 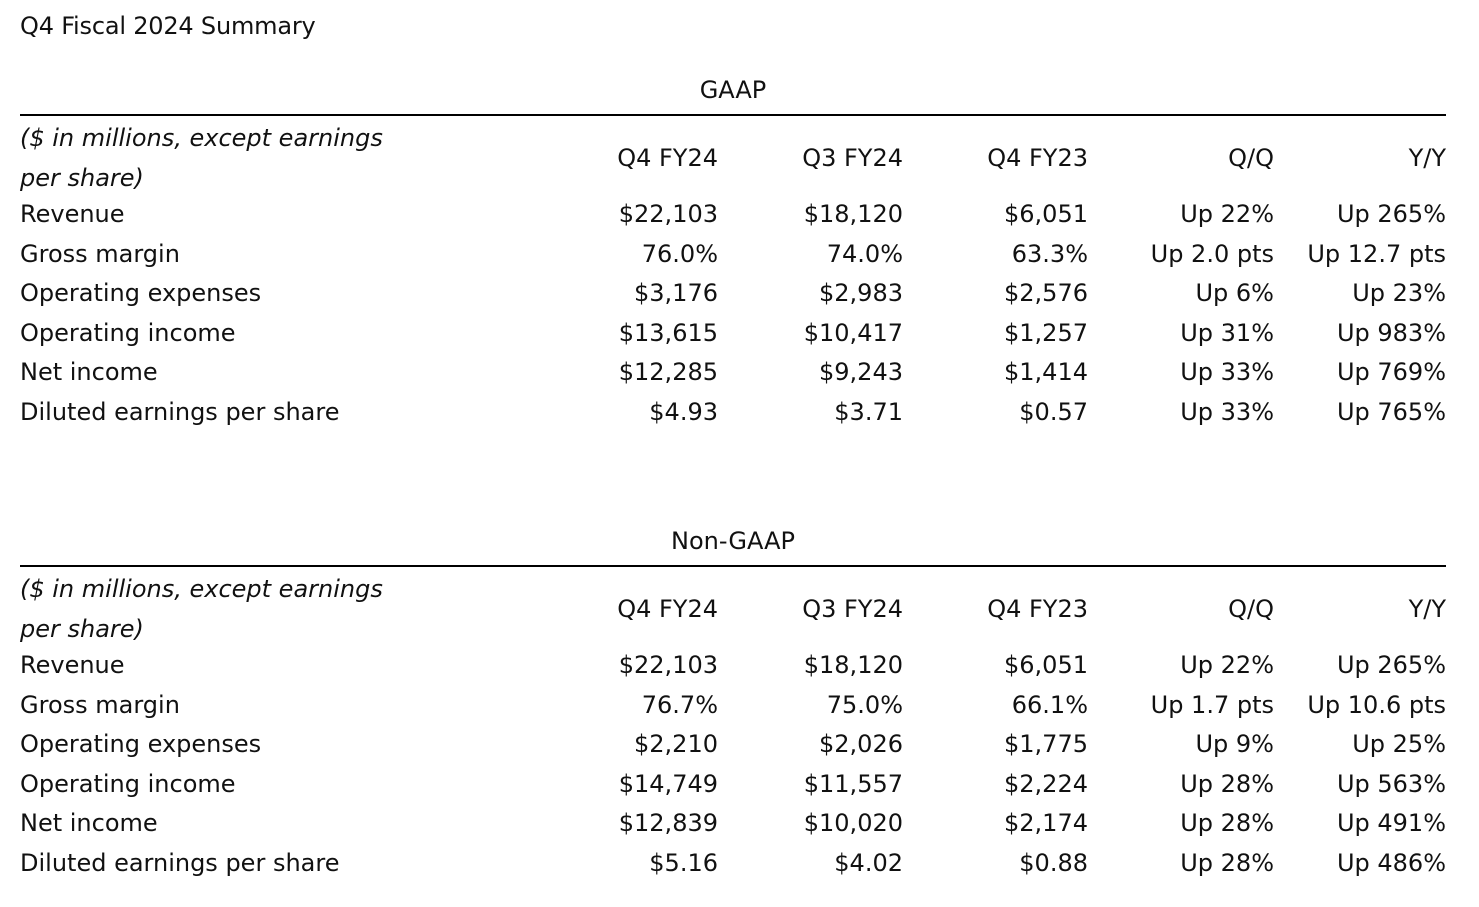 What do you see at coordinates (733, 90) in the screenshot?
I see `gaap-heading: GAAP` at bounding box center [733, 90].